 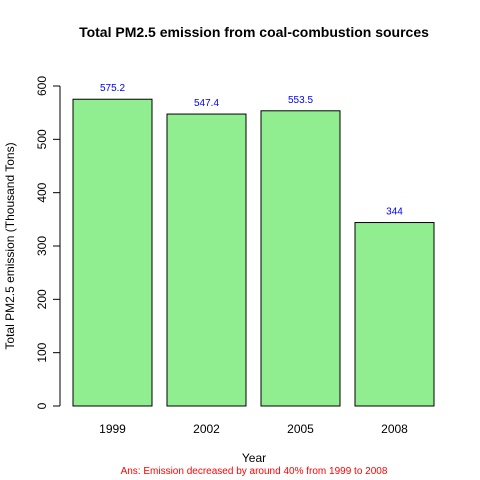 I want to click on y-tick-label: 500, so click(x=42, y=139).